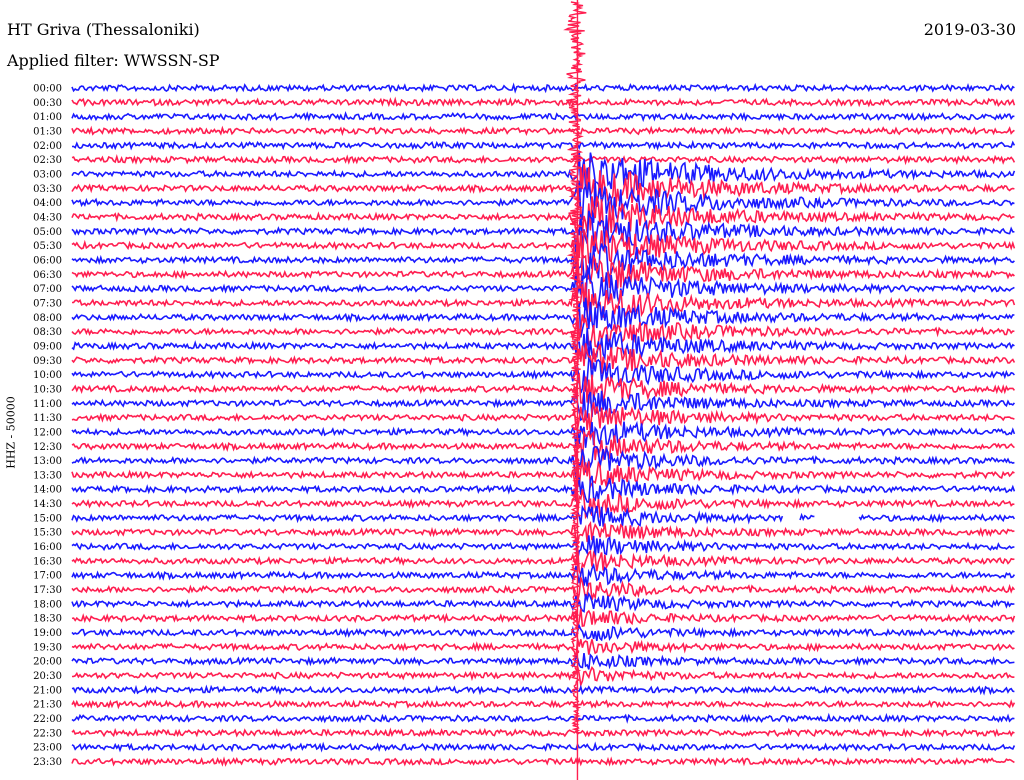  What do you see at coordinates (47, 647) in the screenshot?
I see `row-label: 19:30` at bounding box center [47, 647].